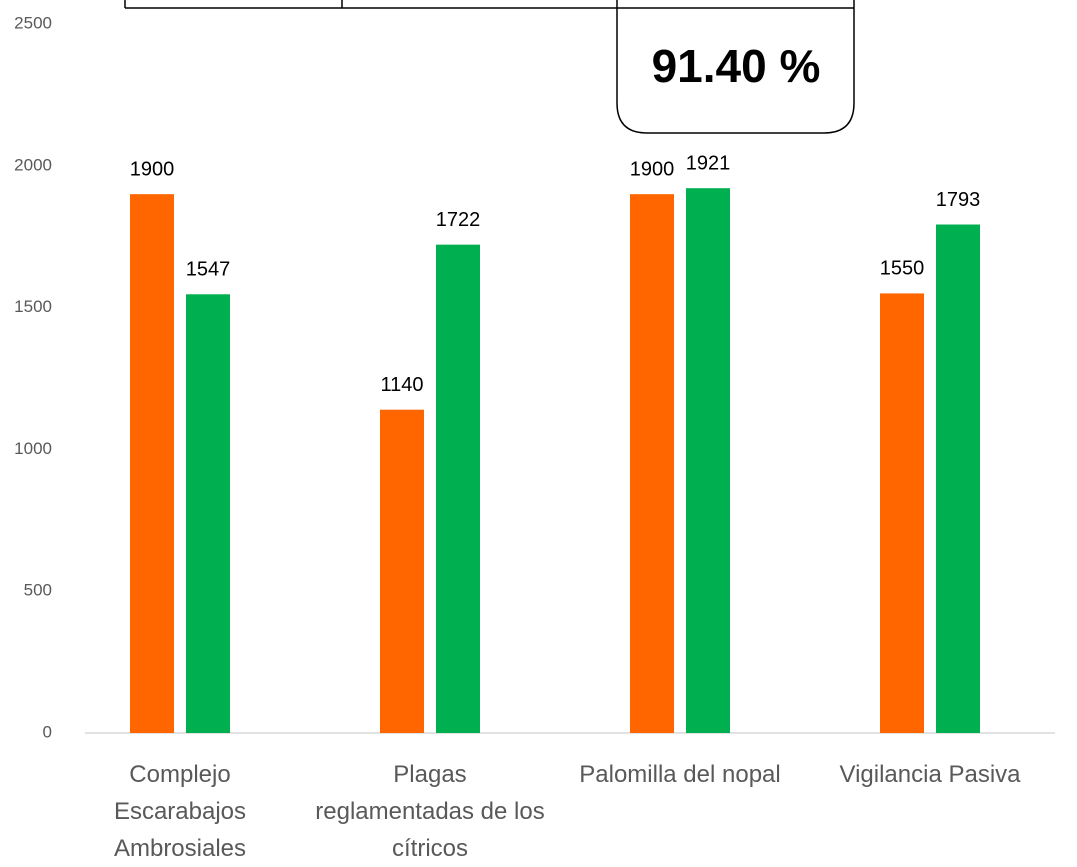 The height and width of the screenshot is (867, 1077). What do you see at coordinates (33, 306) in the screenshot?
I see `y-tick-label: 1500` at bounding box center [33, 306].